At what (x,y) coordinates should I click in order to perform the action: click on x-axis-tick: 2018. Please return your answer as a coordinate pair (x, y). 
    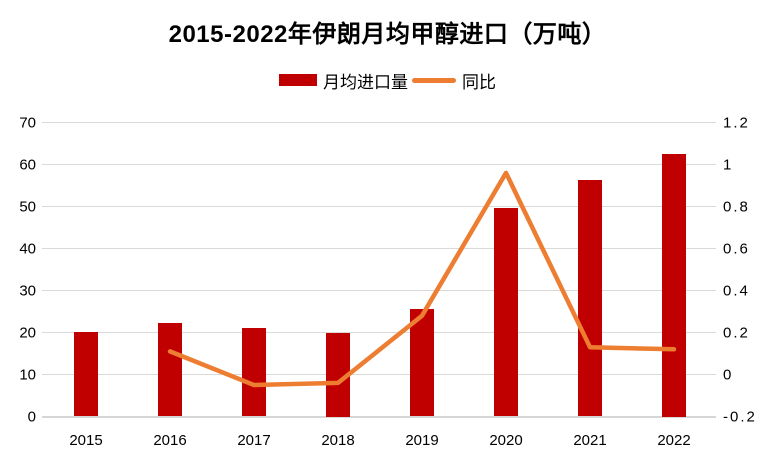
    Looking at the image, I should click on (338, 440).